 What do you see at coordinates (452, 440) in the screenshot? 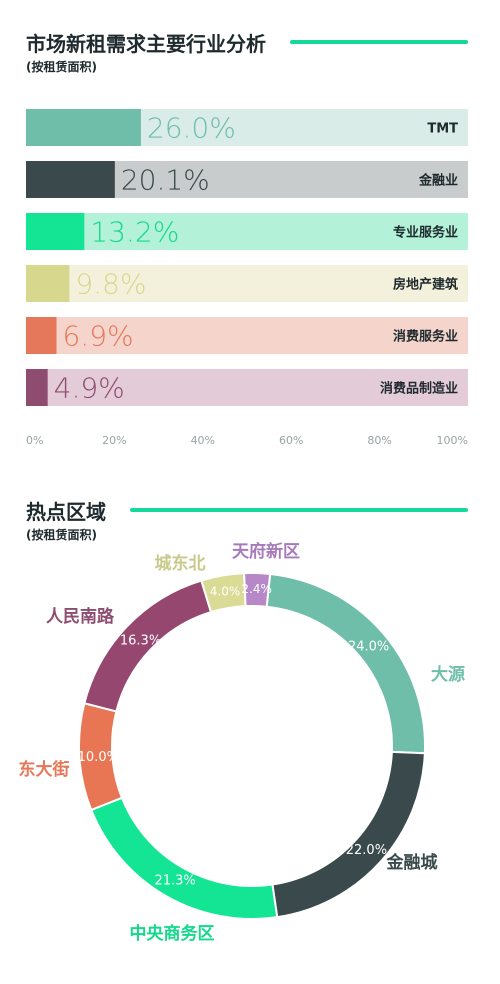
I see `x-tick-label-5: 100%` at bounding box center [452, 440].